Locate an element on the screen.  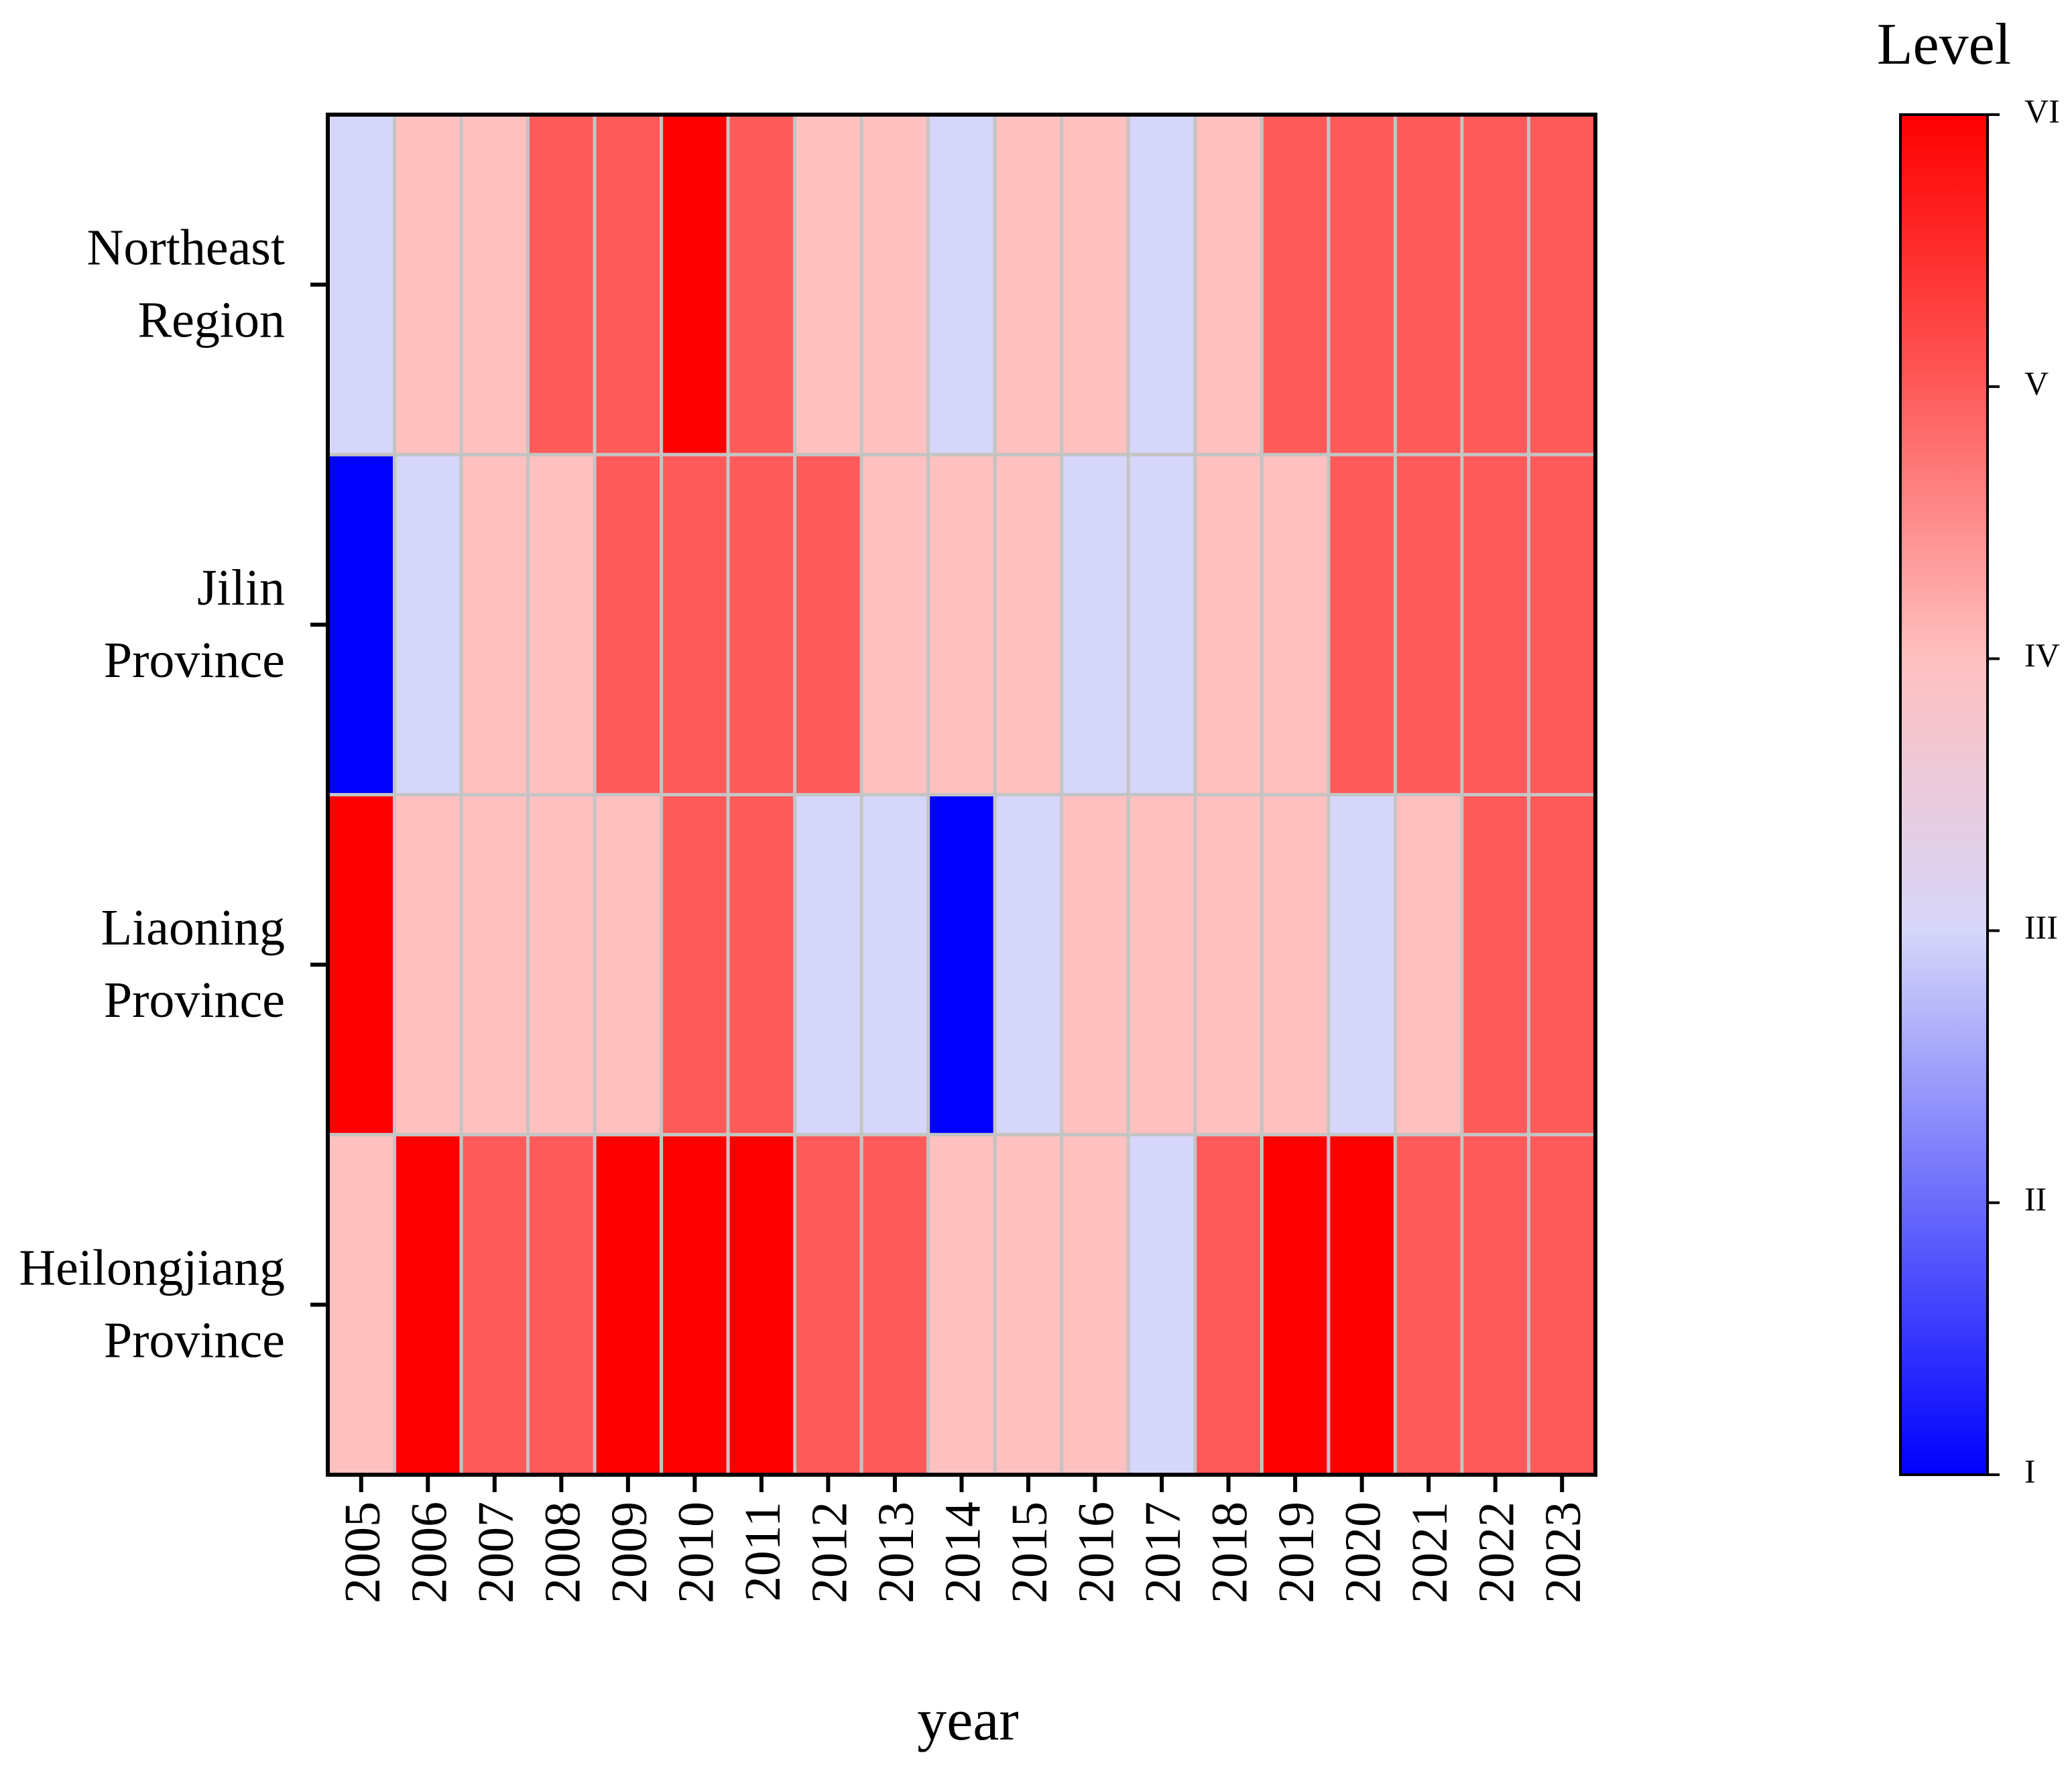
y-tick-label: Northeast is located at coordinates (186, 248).